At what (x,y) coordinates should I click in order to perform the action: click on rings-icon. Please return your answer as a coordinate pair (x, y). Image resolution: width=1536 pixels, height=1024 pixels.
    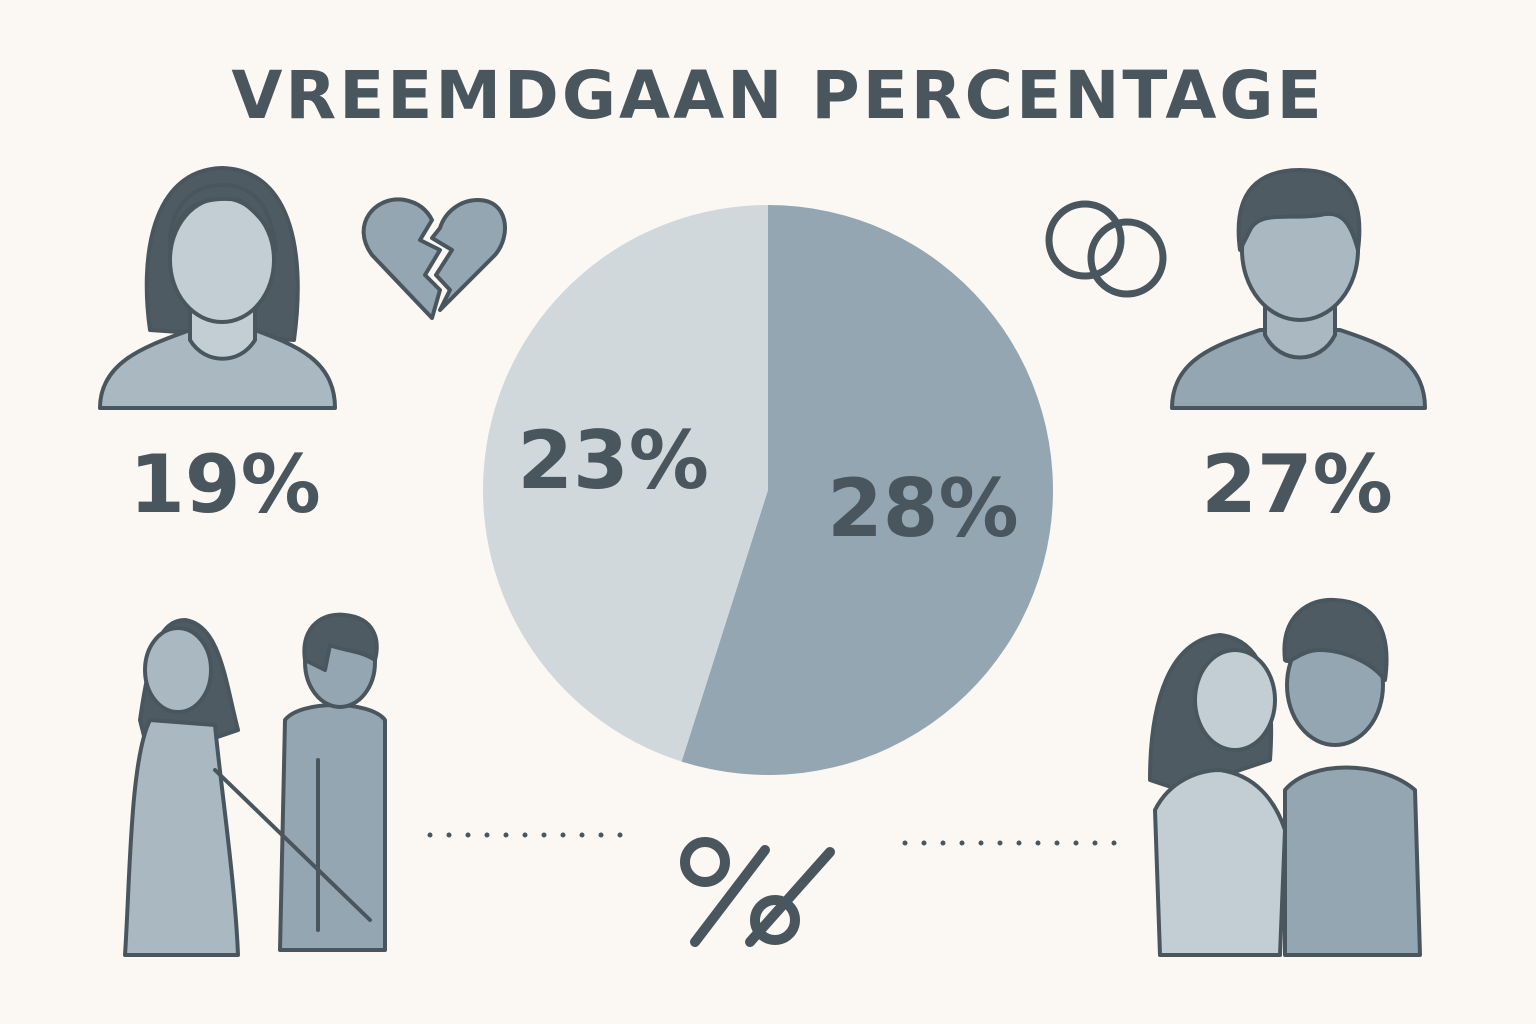
    Looking at the image, I should click on (1106, 249).